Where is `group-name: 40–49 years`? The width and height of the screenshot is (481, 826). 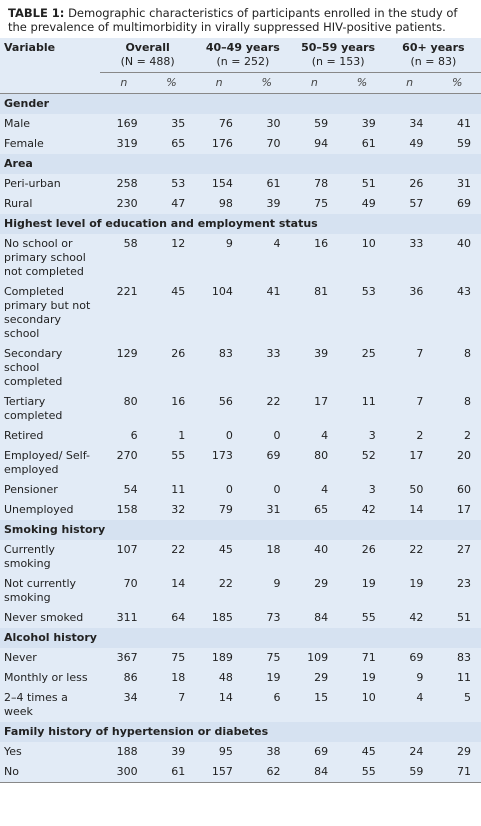
group-name: 40–49 years is located at coordinates (242, 47).